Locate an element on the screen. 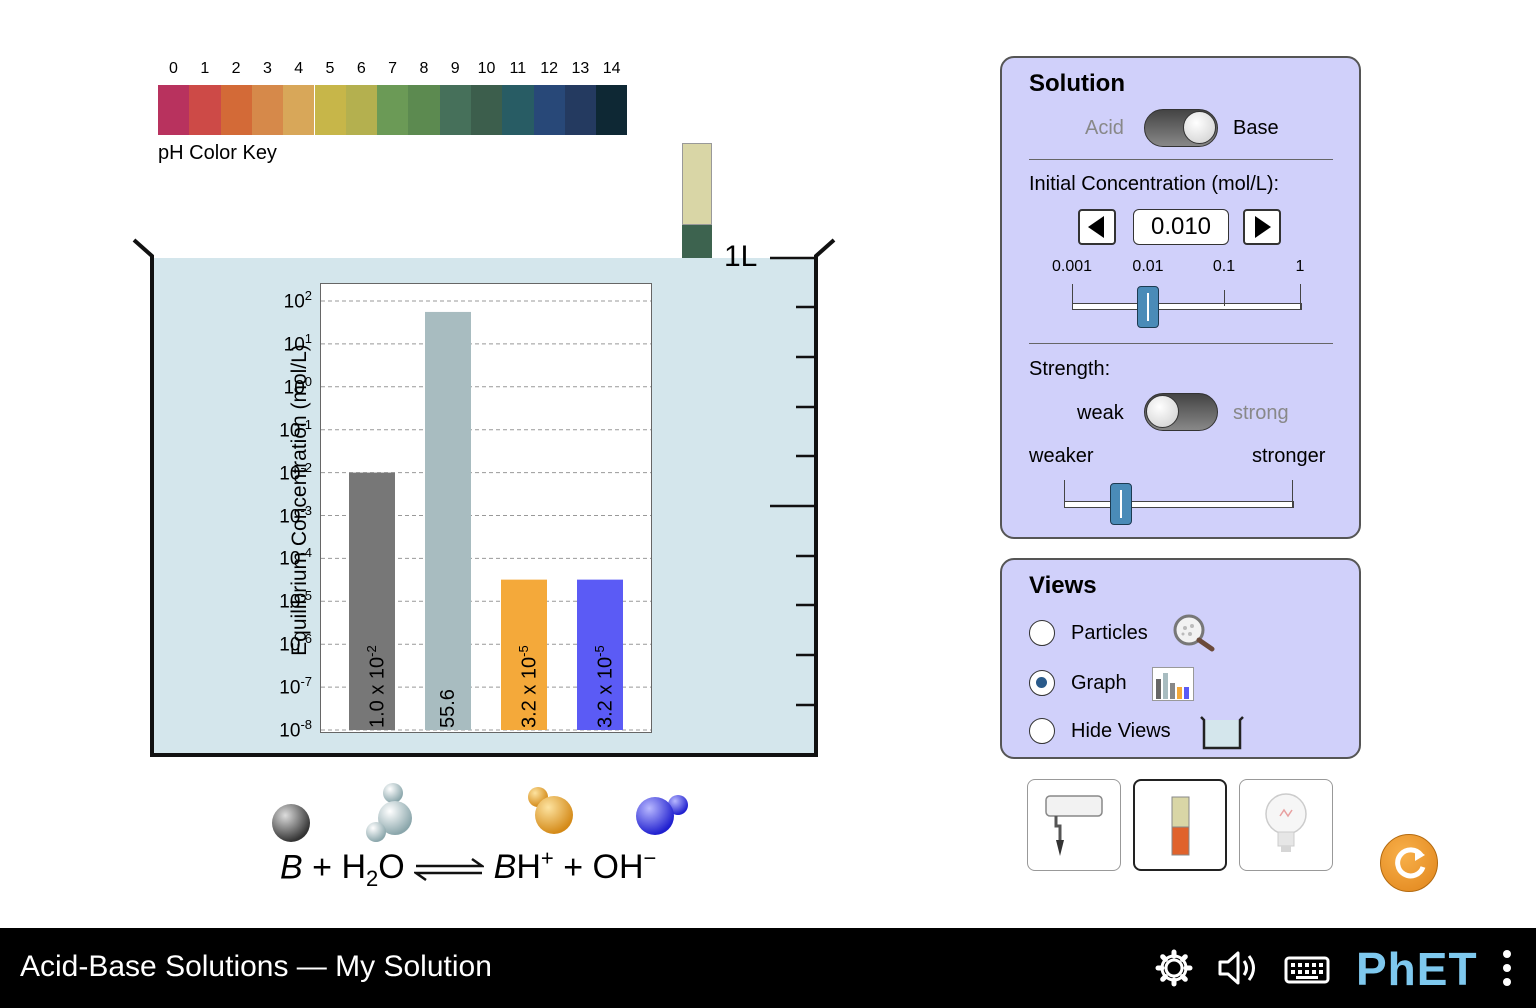 The width and height of the screenshot is (1536, 1008). conjugate-acid-molecule-icon is located at coordinates (550, 810).